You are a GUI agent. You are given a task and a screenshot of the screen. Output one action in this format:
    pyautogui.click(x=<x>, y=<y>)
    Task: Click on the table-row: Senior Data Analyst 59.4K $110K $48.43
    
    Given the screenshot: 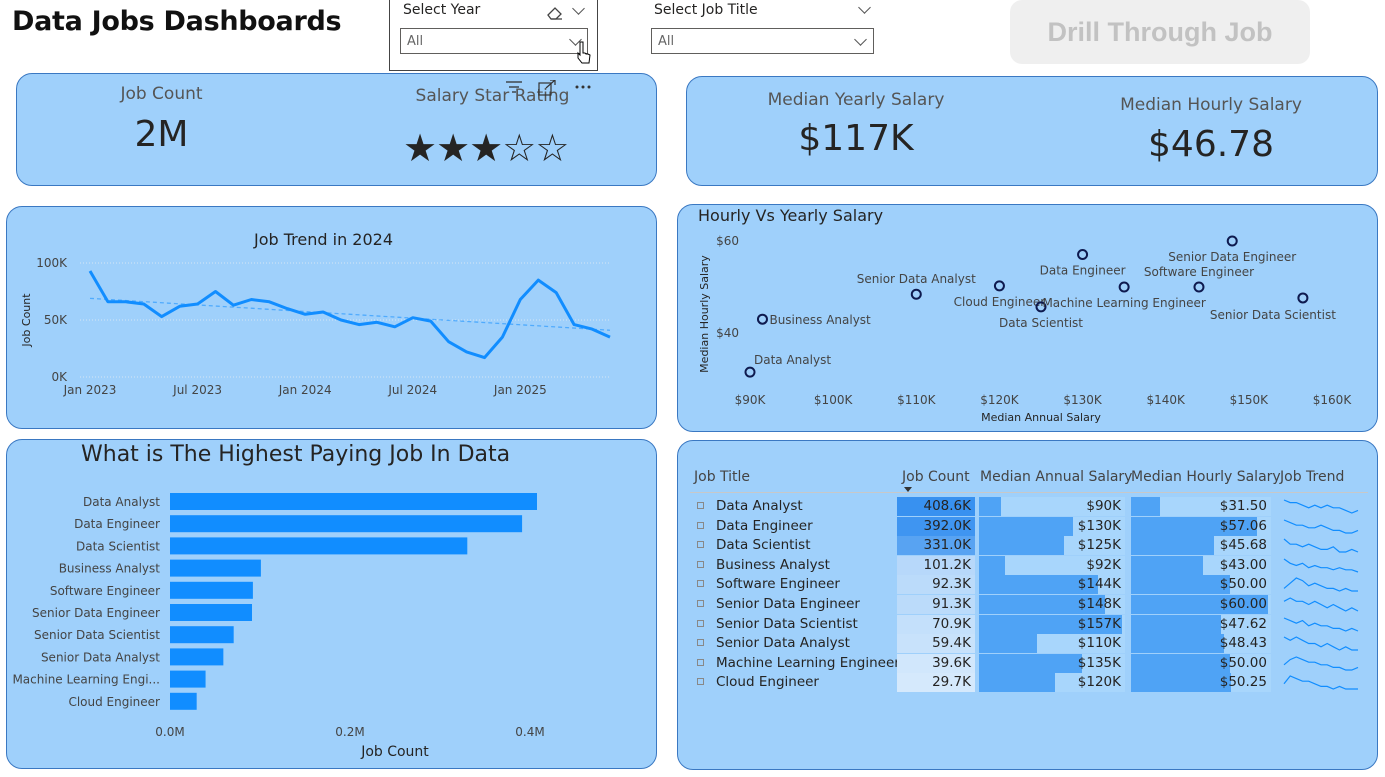 What is the action you would take?
    pyautogui.click(x=1030, y=644)
    